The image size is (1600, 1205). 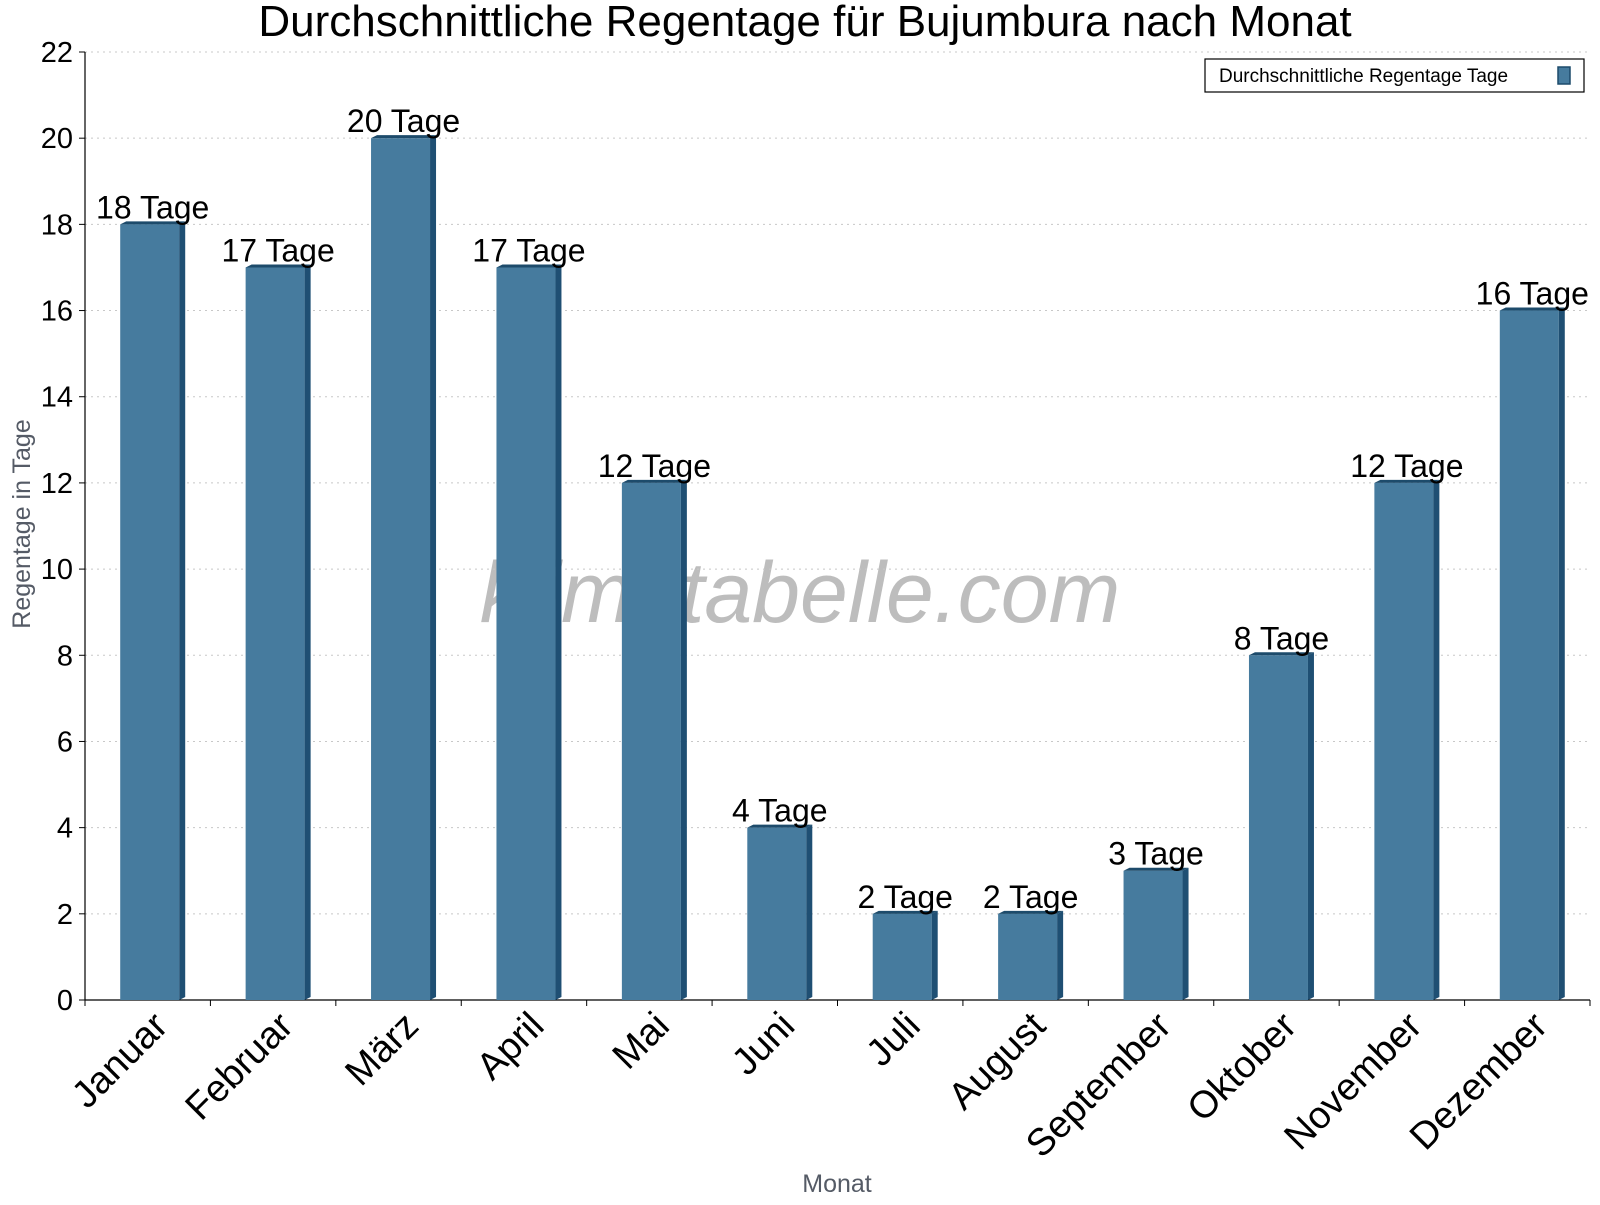 I want to click on y-tick-label: 18, so click(x=57, y=225).